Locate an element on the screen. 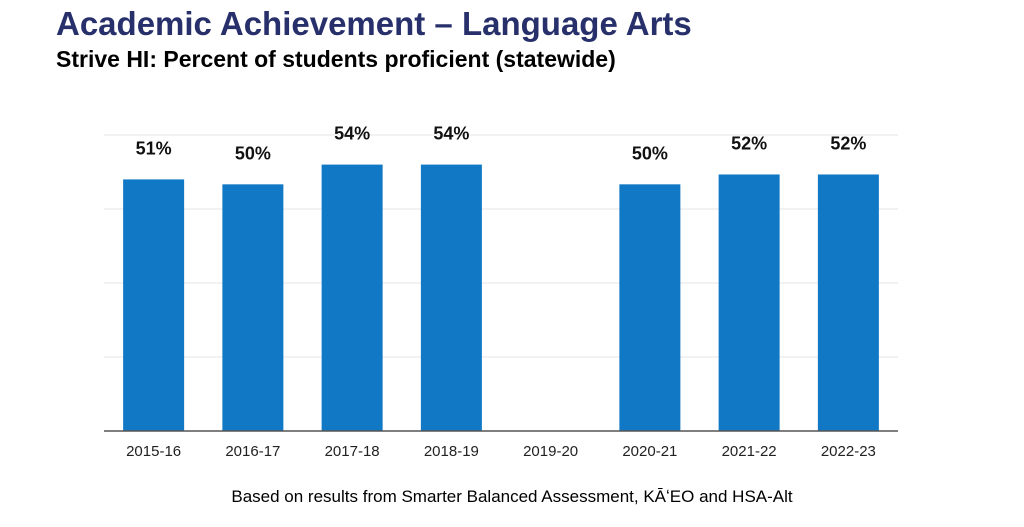  x-tick-label: 2018-19 is located at coordinates (451, 451).